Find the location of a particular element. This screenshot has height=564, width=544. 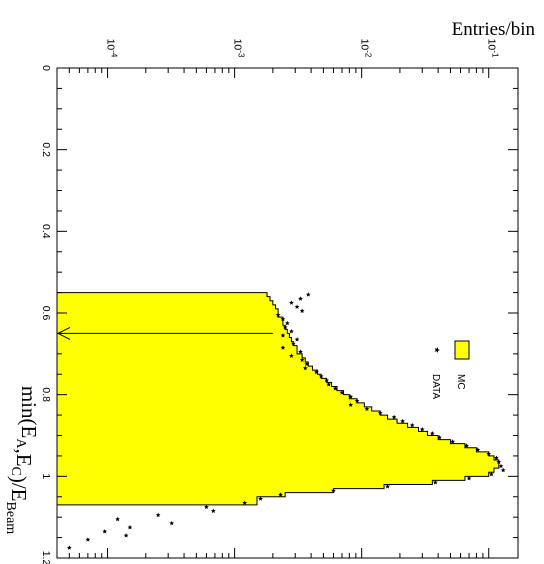

x-axis-title-part: ,E is located at coordinates (24, 457).